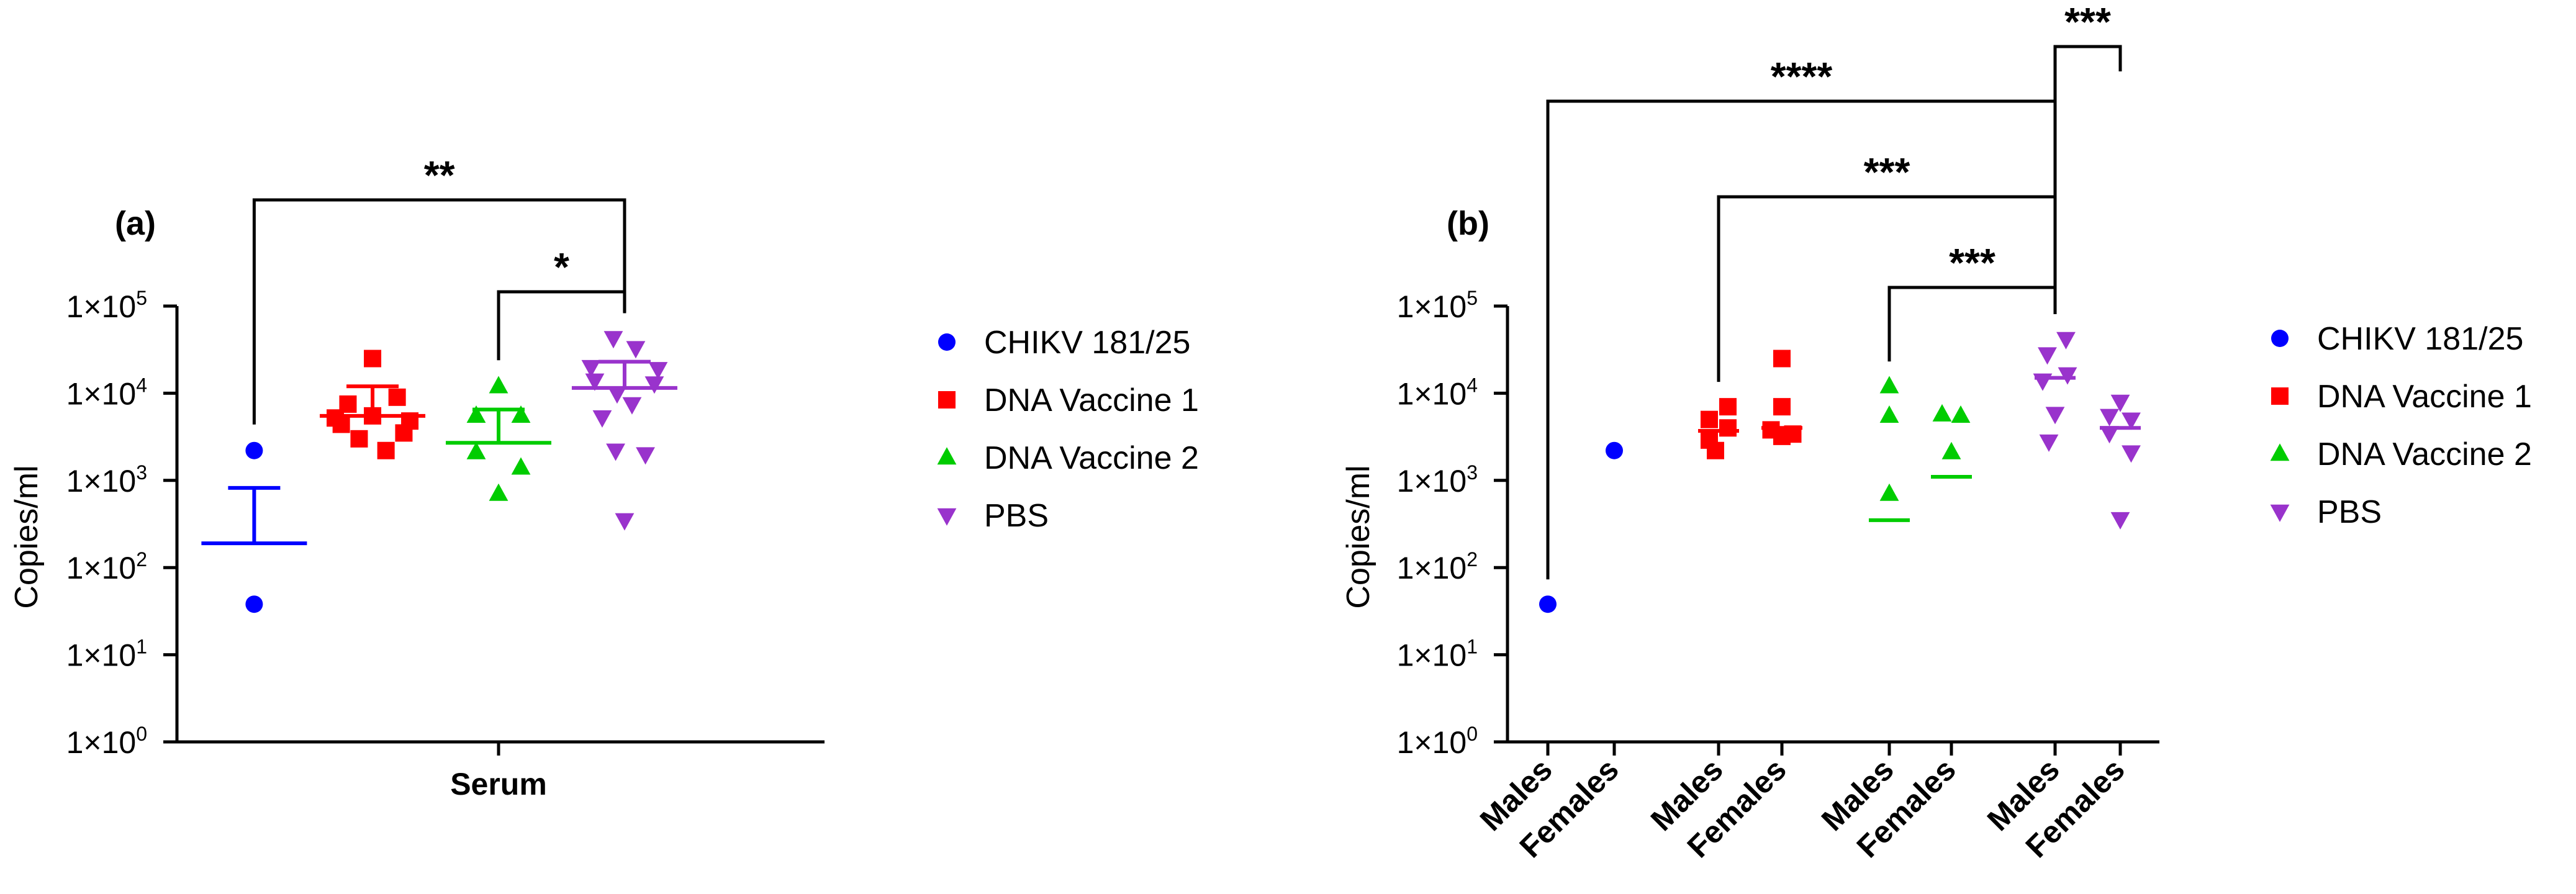  I want to click on panel-b-label: (b), so click(1468, 223).